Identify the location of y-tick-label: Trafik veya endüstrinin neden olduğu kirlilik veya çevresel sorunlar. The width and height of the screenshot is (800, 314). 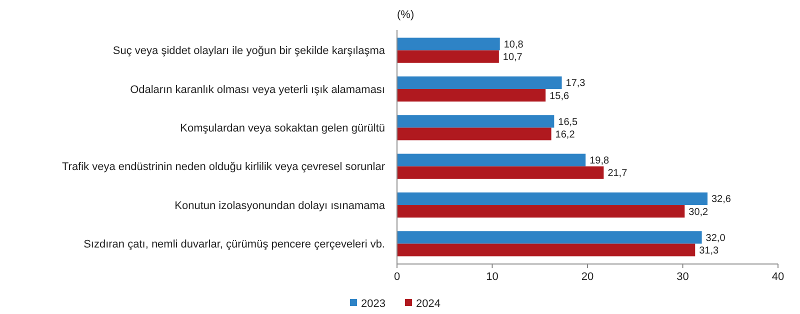
(224, 167).